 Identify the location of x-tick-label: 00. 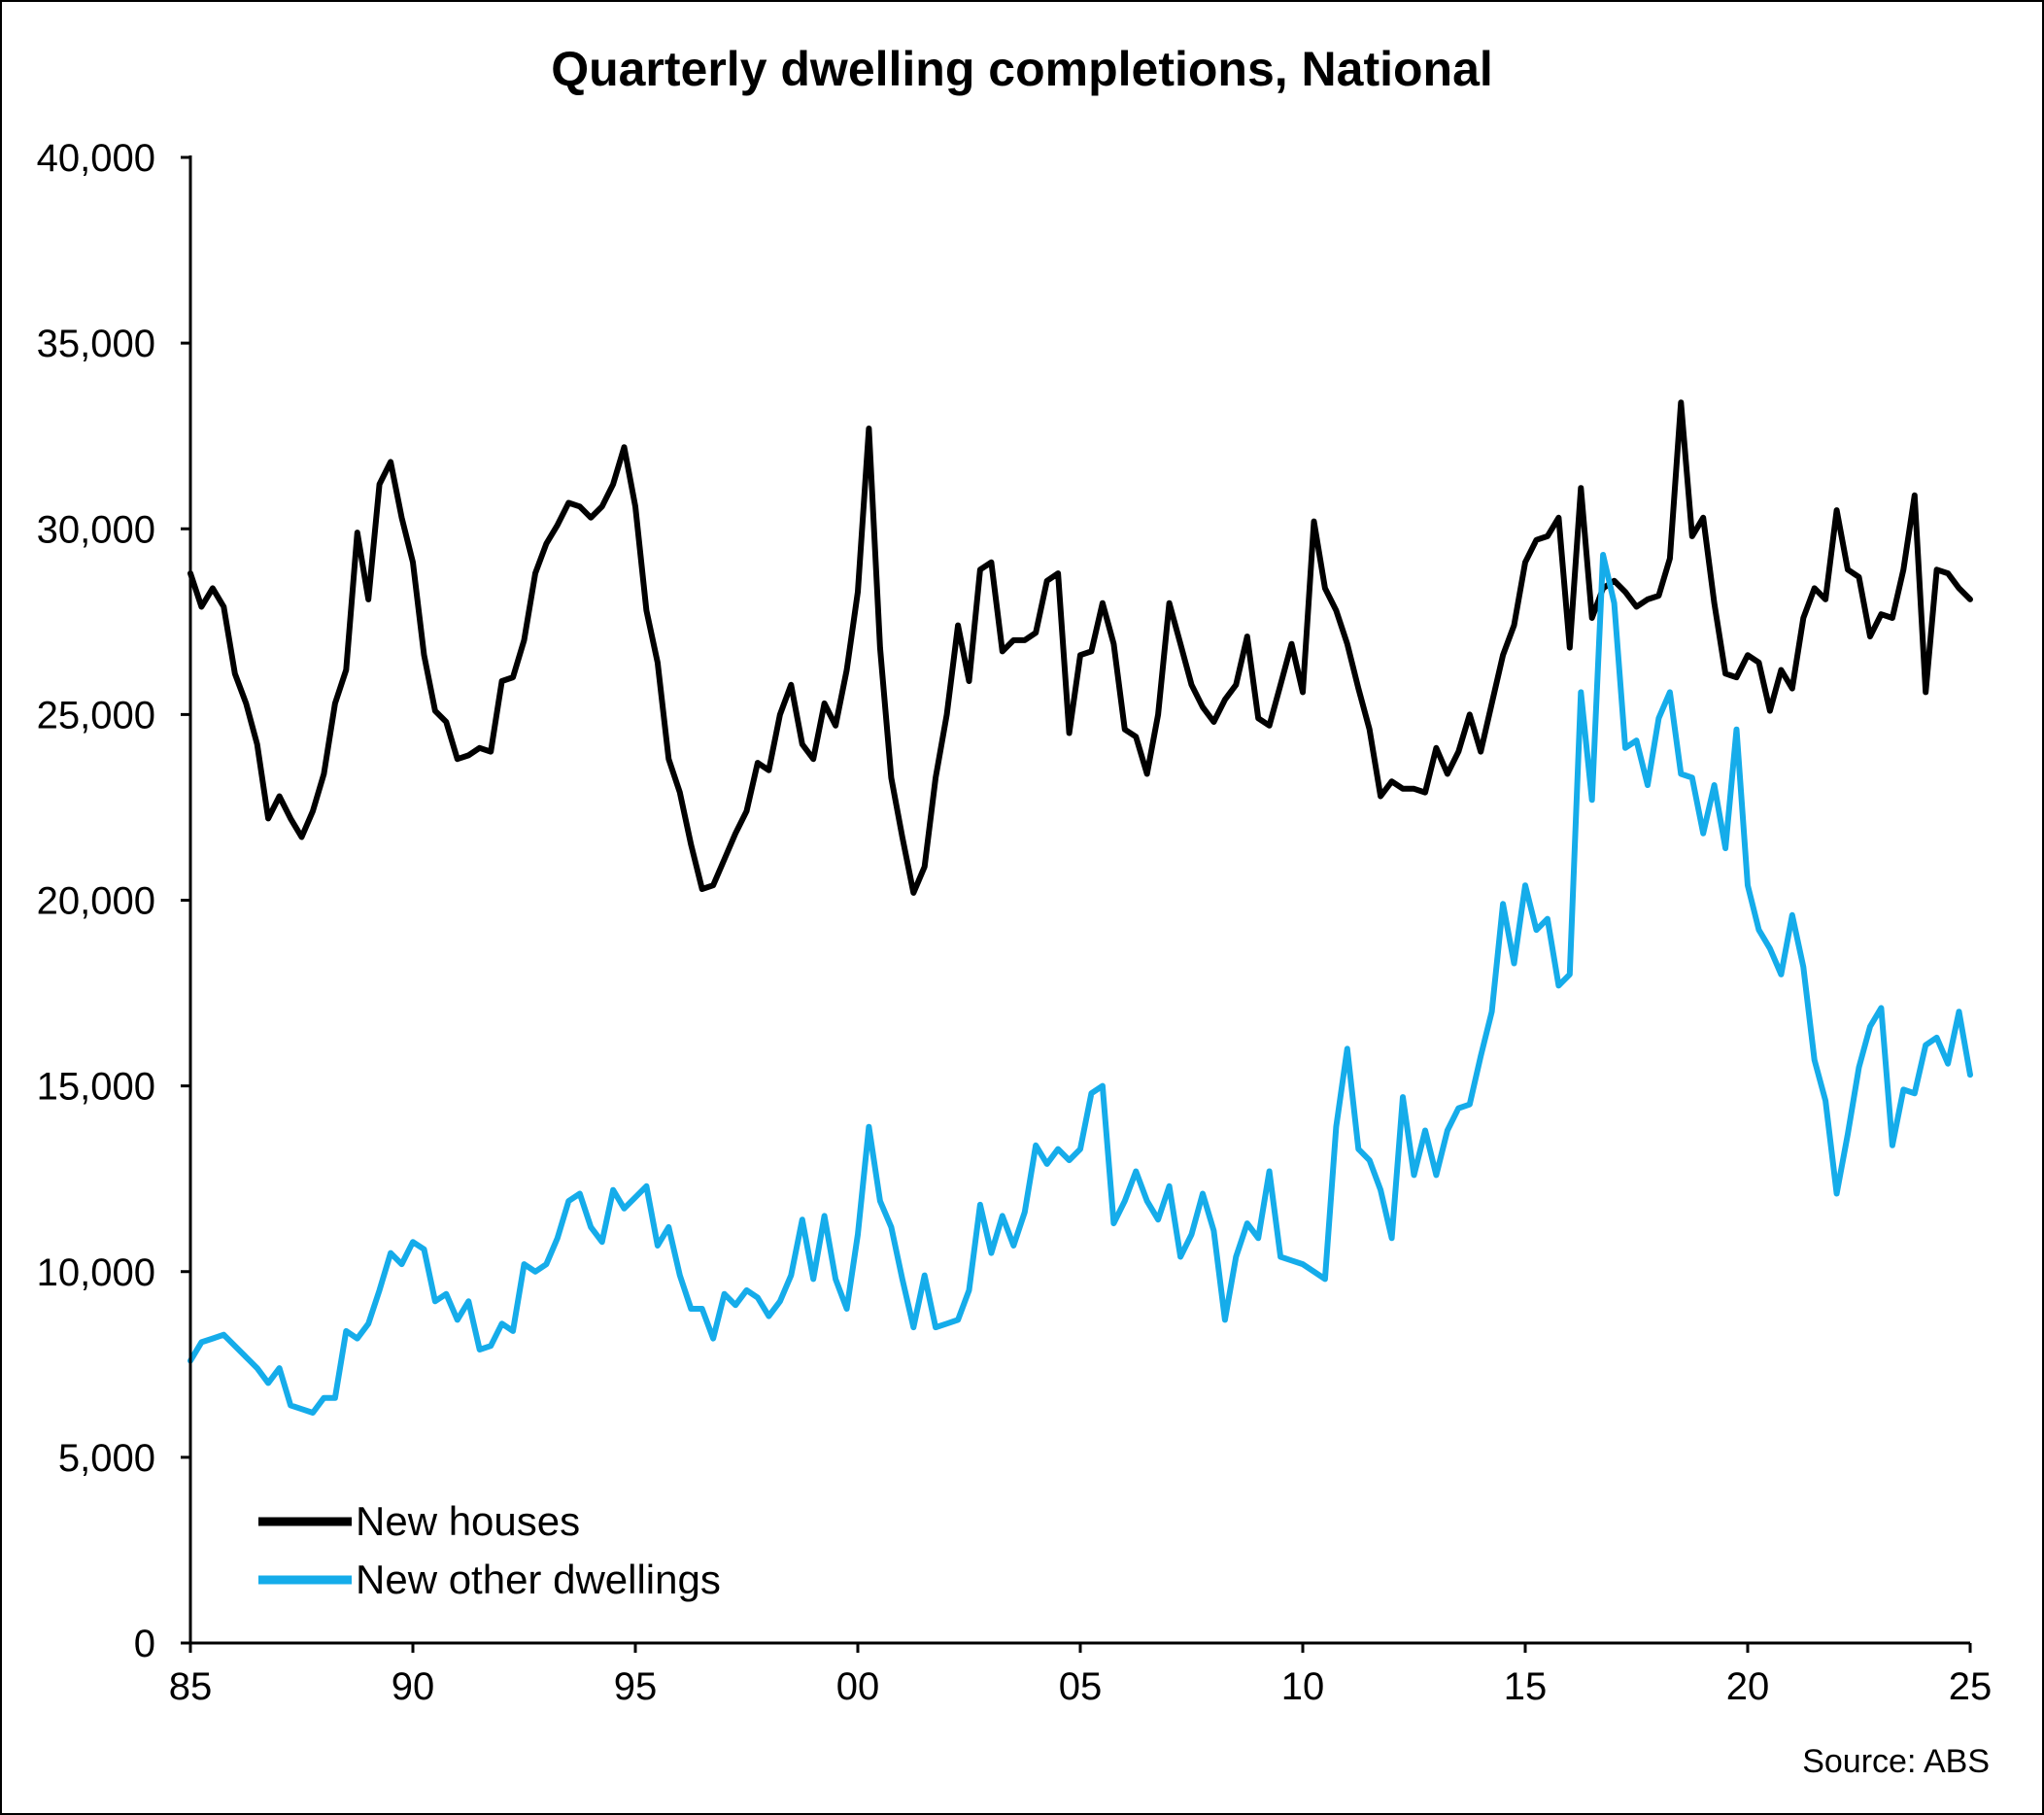
(858, 1686).